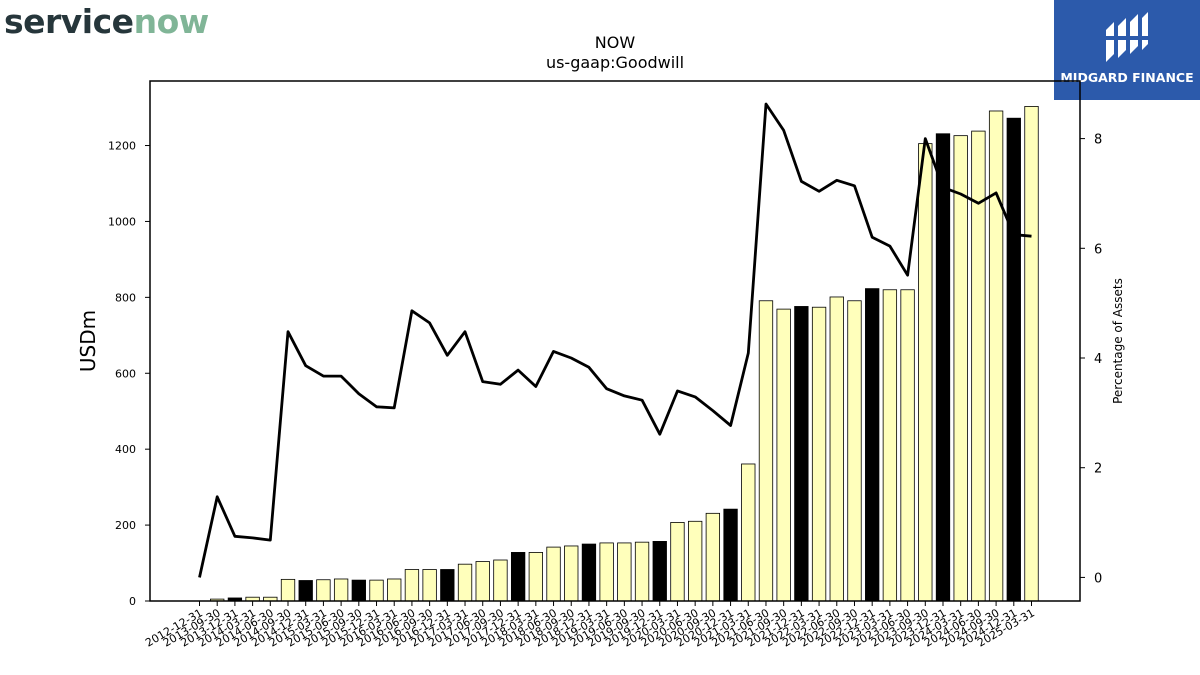 The width and height of the screenshot is (1200, 675). What do you see at coordinates (132, 601) in the screenshot?
I see `y-tick-label: 0` at bounding box center [132, 601].